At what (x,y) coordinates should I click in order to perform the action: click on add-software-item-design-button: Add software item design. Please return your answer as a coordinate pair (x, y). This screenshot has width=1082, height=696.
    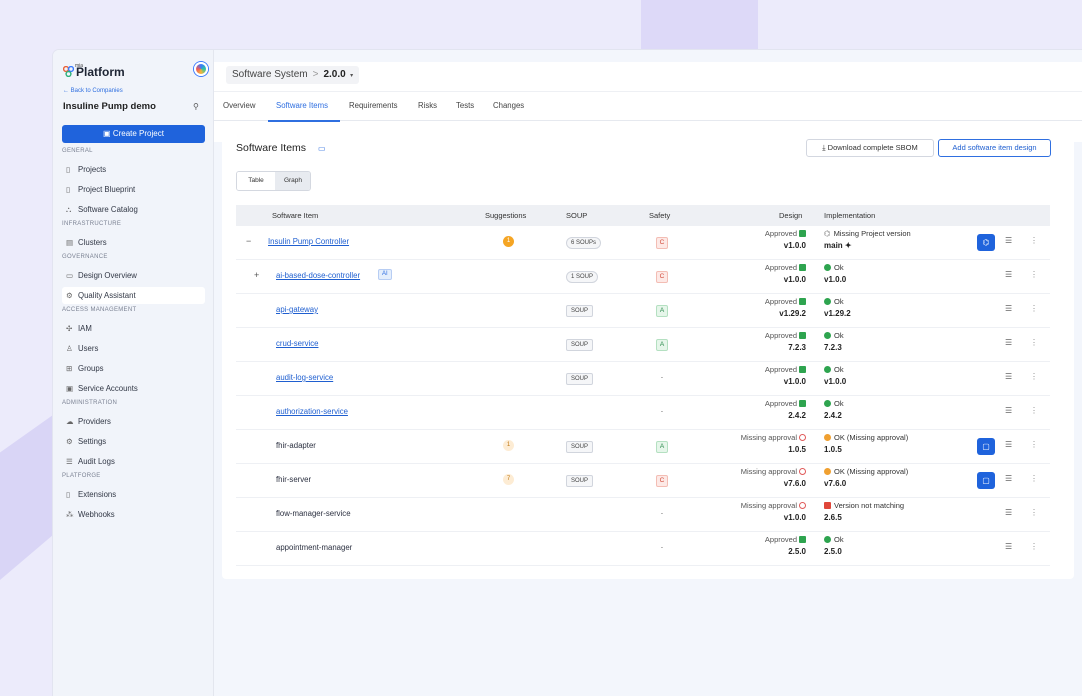
    Looking at the image, I should click on (994, 148).